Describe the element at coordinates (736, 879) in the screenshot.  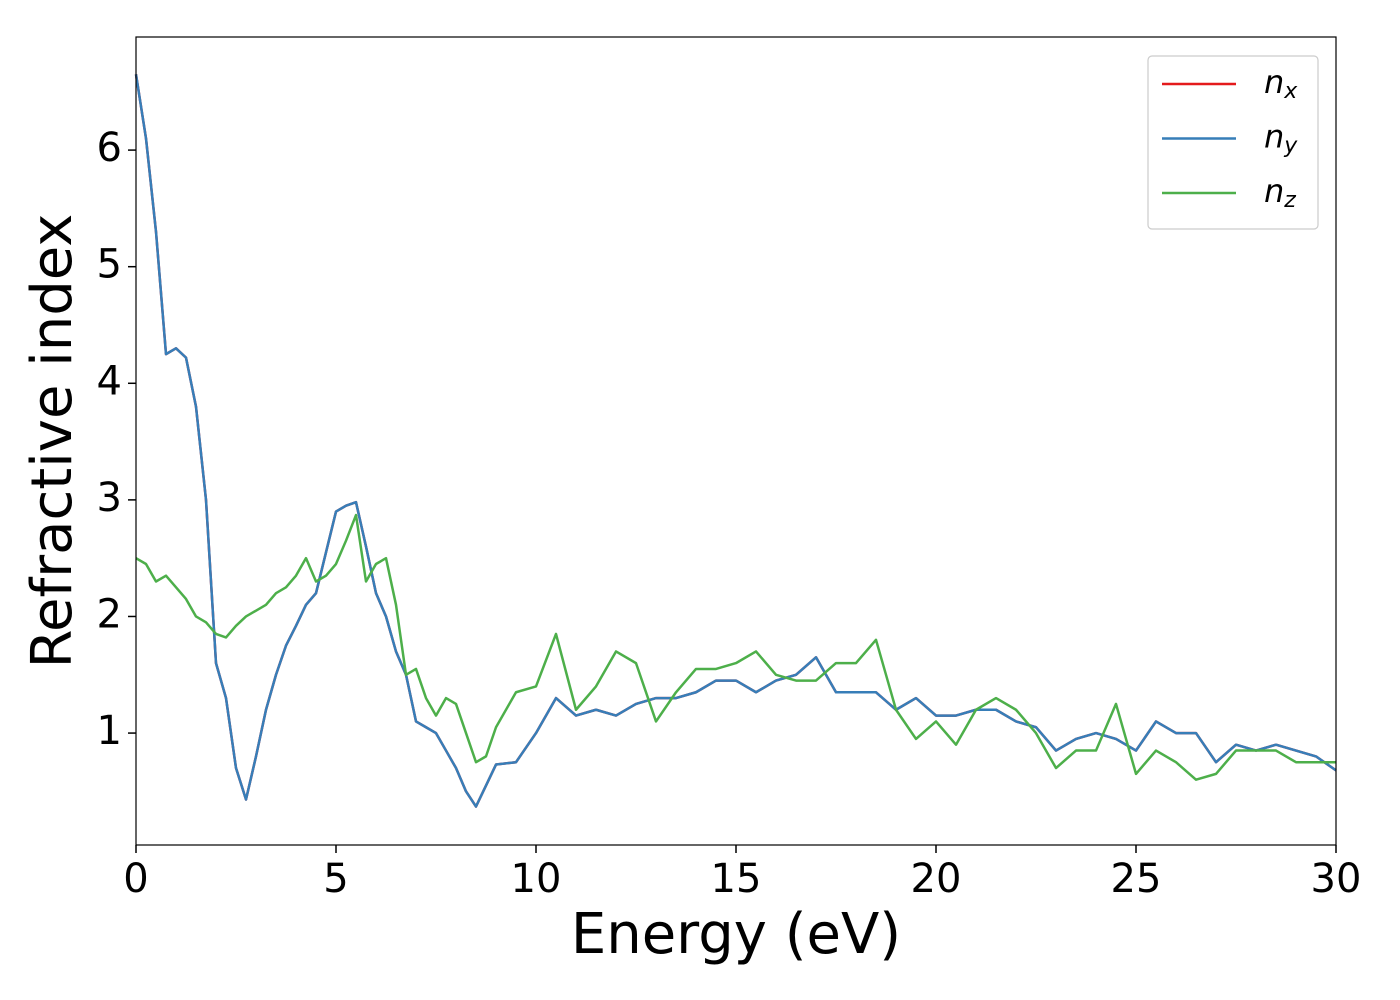
I see `x-tick-label: 15` at that location.